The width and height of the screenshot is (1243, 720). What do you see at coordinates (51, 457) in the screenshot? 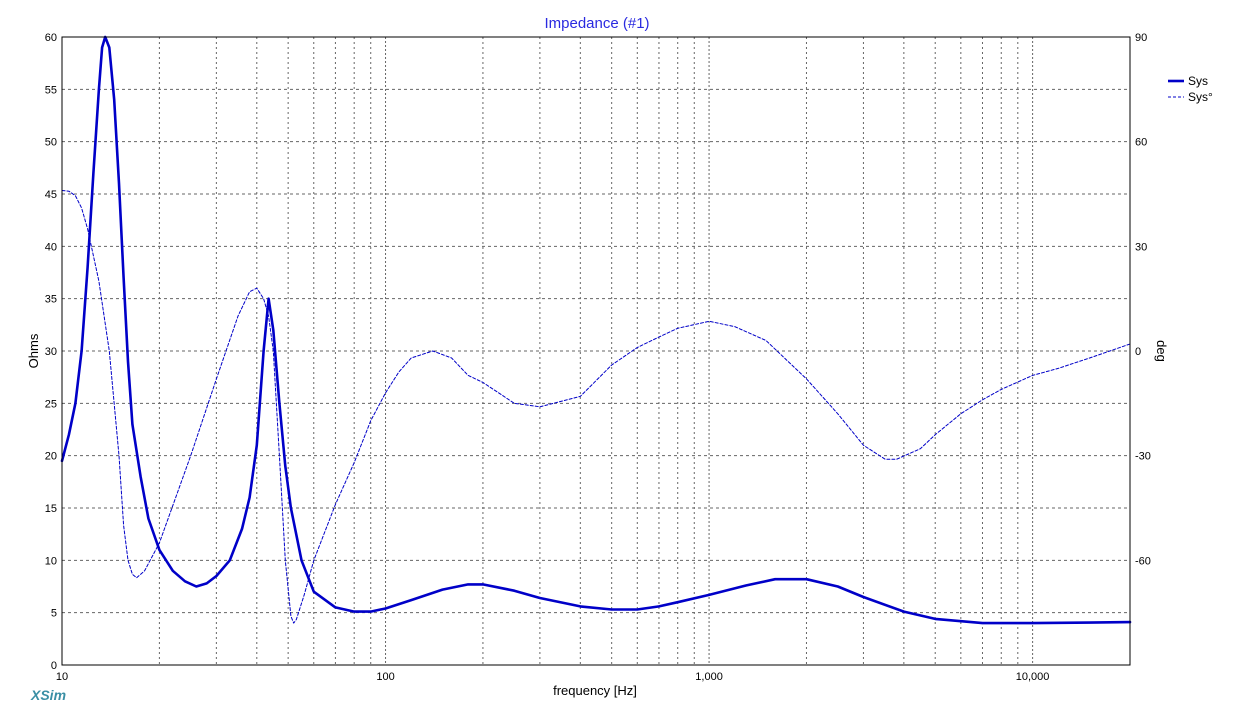
I see `y-tick-label: 20` at bounding box center [51, 457].